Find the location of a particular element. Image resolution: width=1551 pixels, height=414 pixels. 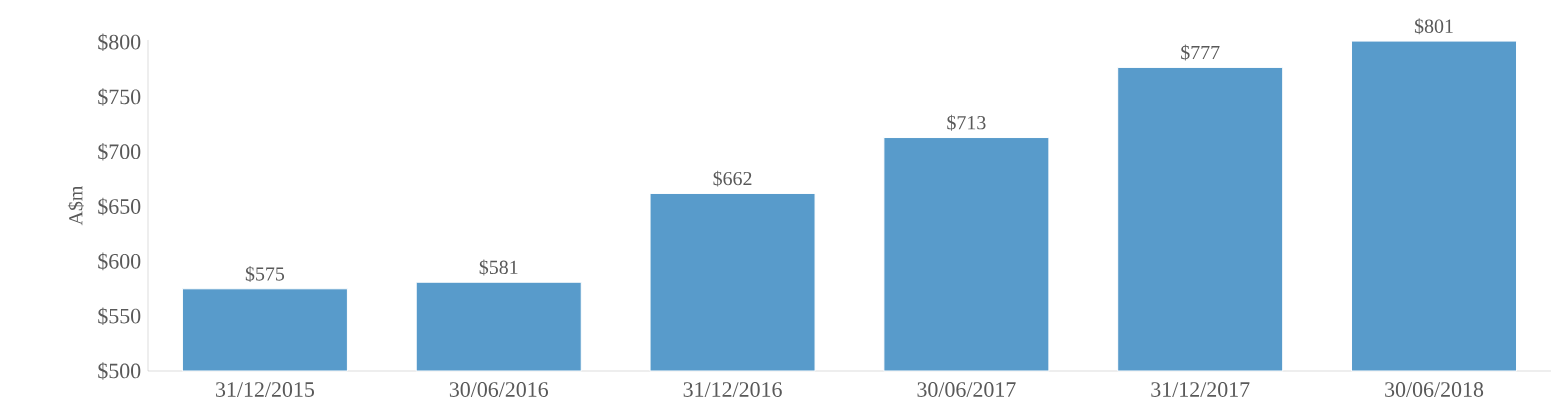

x-tick-label: 30/06/2017 is located at coordinates (966, 389).